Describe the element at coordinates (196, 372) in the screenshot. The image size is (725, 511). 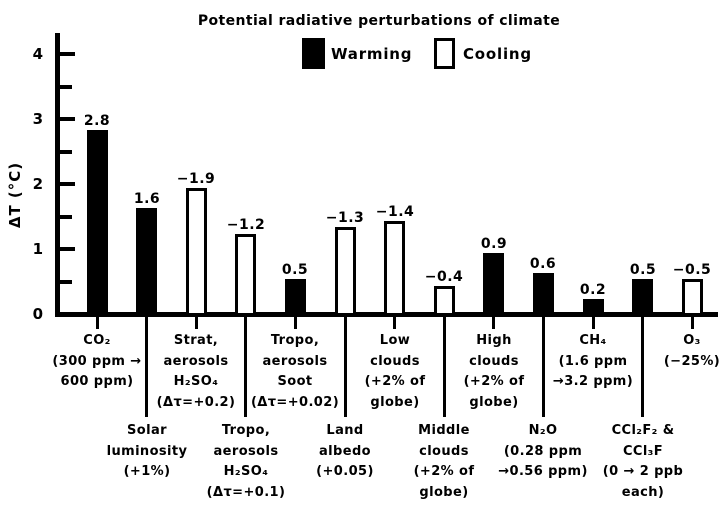
I see `category-label-strat-aerosols-h2so4: Strat, aerosols H₂SO₄ (Δτ=+0.2)` at that location.